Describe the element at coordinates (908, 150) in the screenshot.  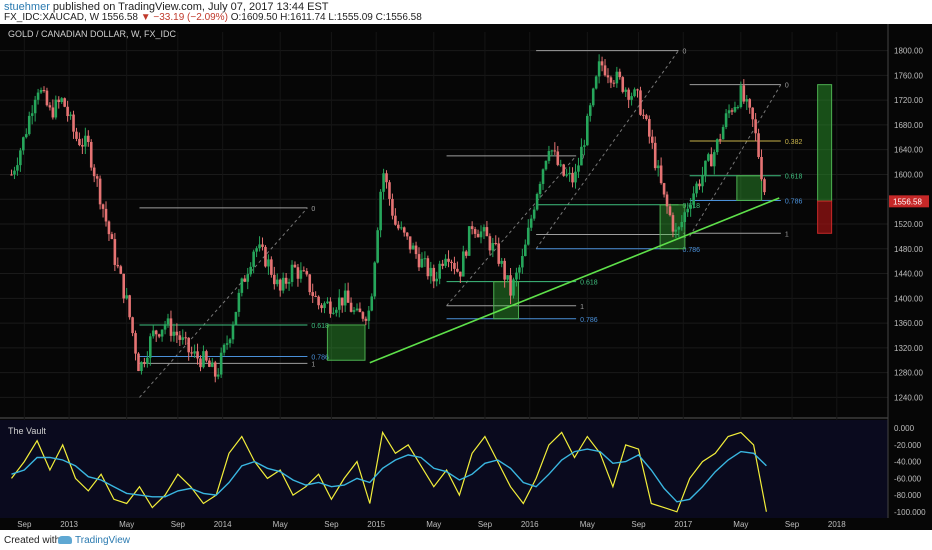
I see `price-tick-label: 1640.00` at that location.